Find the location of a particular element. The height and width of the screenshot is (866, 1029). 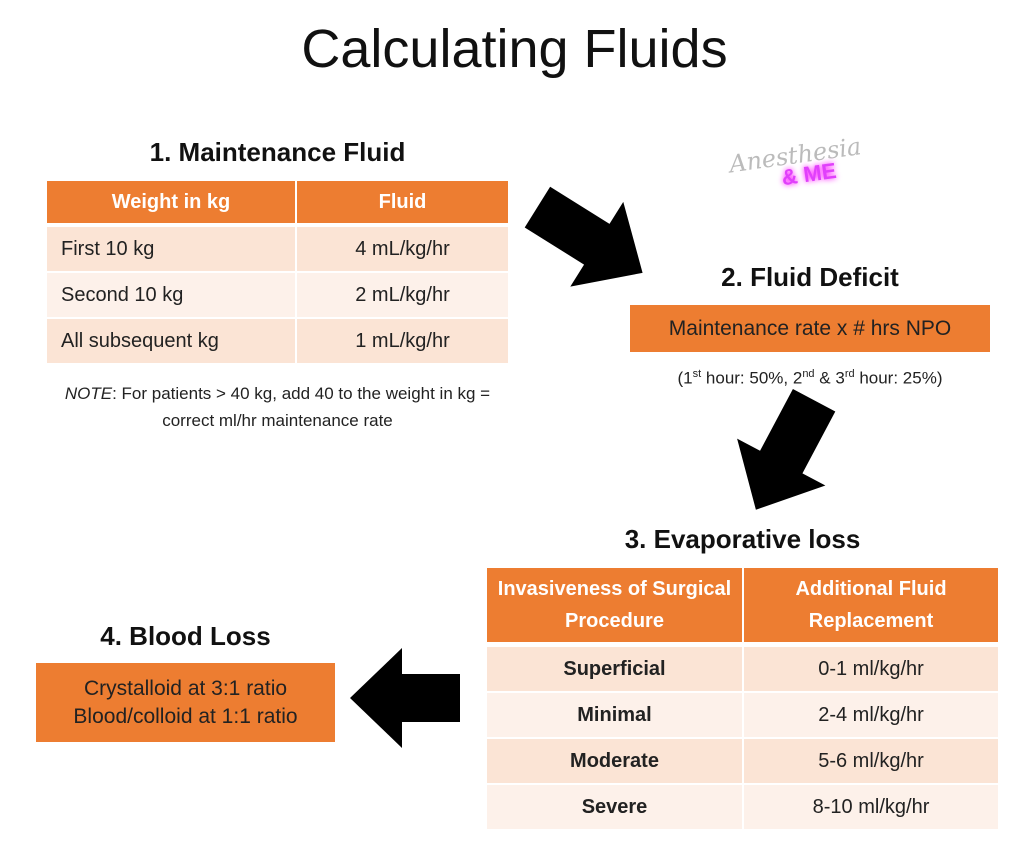

table-cell: 2-4 ml/kg/hr is located at coordinates (871, 715).